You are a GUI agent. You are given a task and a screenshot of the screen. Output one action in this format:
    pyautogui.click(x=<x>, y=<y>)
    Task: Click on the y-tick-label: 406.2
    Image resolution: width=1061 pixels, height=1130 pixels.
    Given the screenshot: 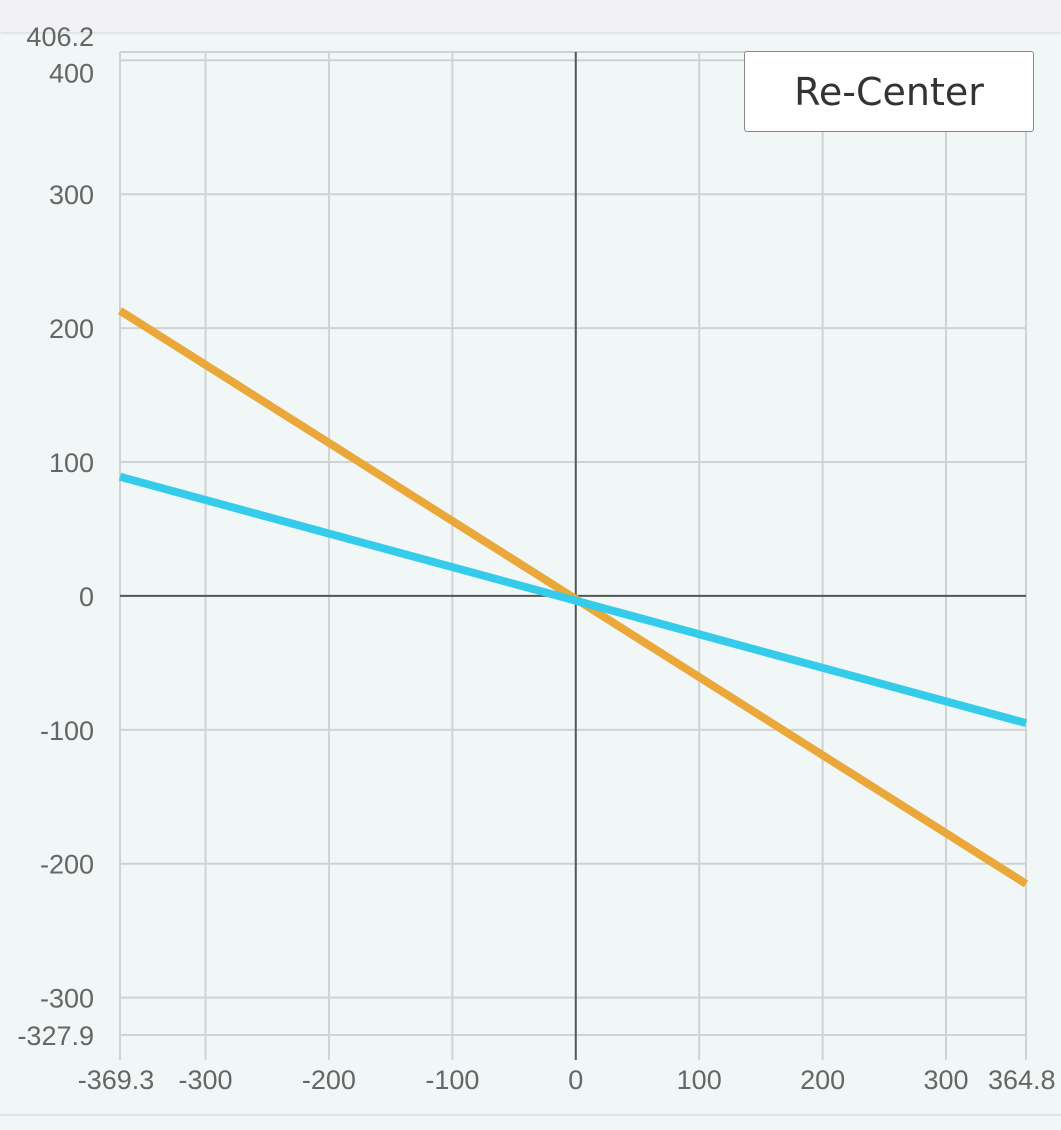 What is the action you would take?
    pyautogui.click(x=60, y=37)
    